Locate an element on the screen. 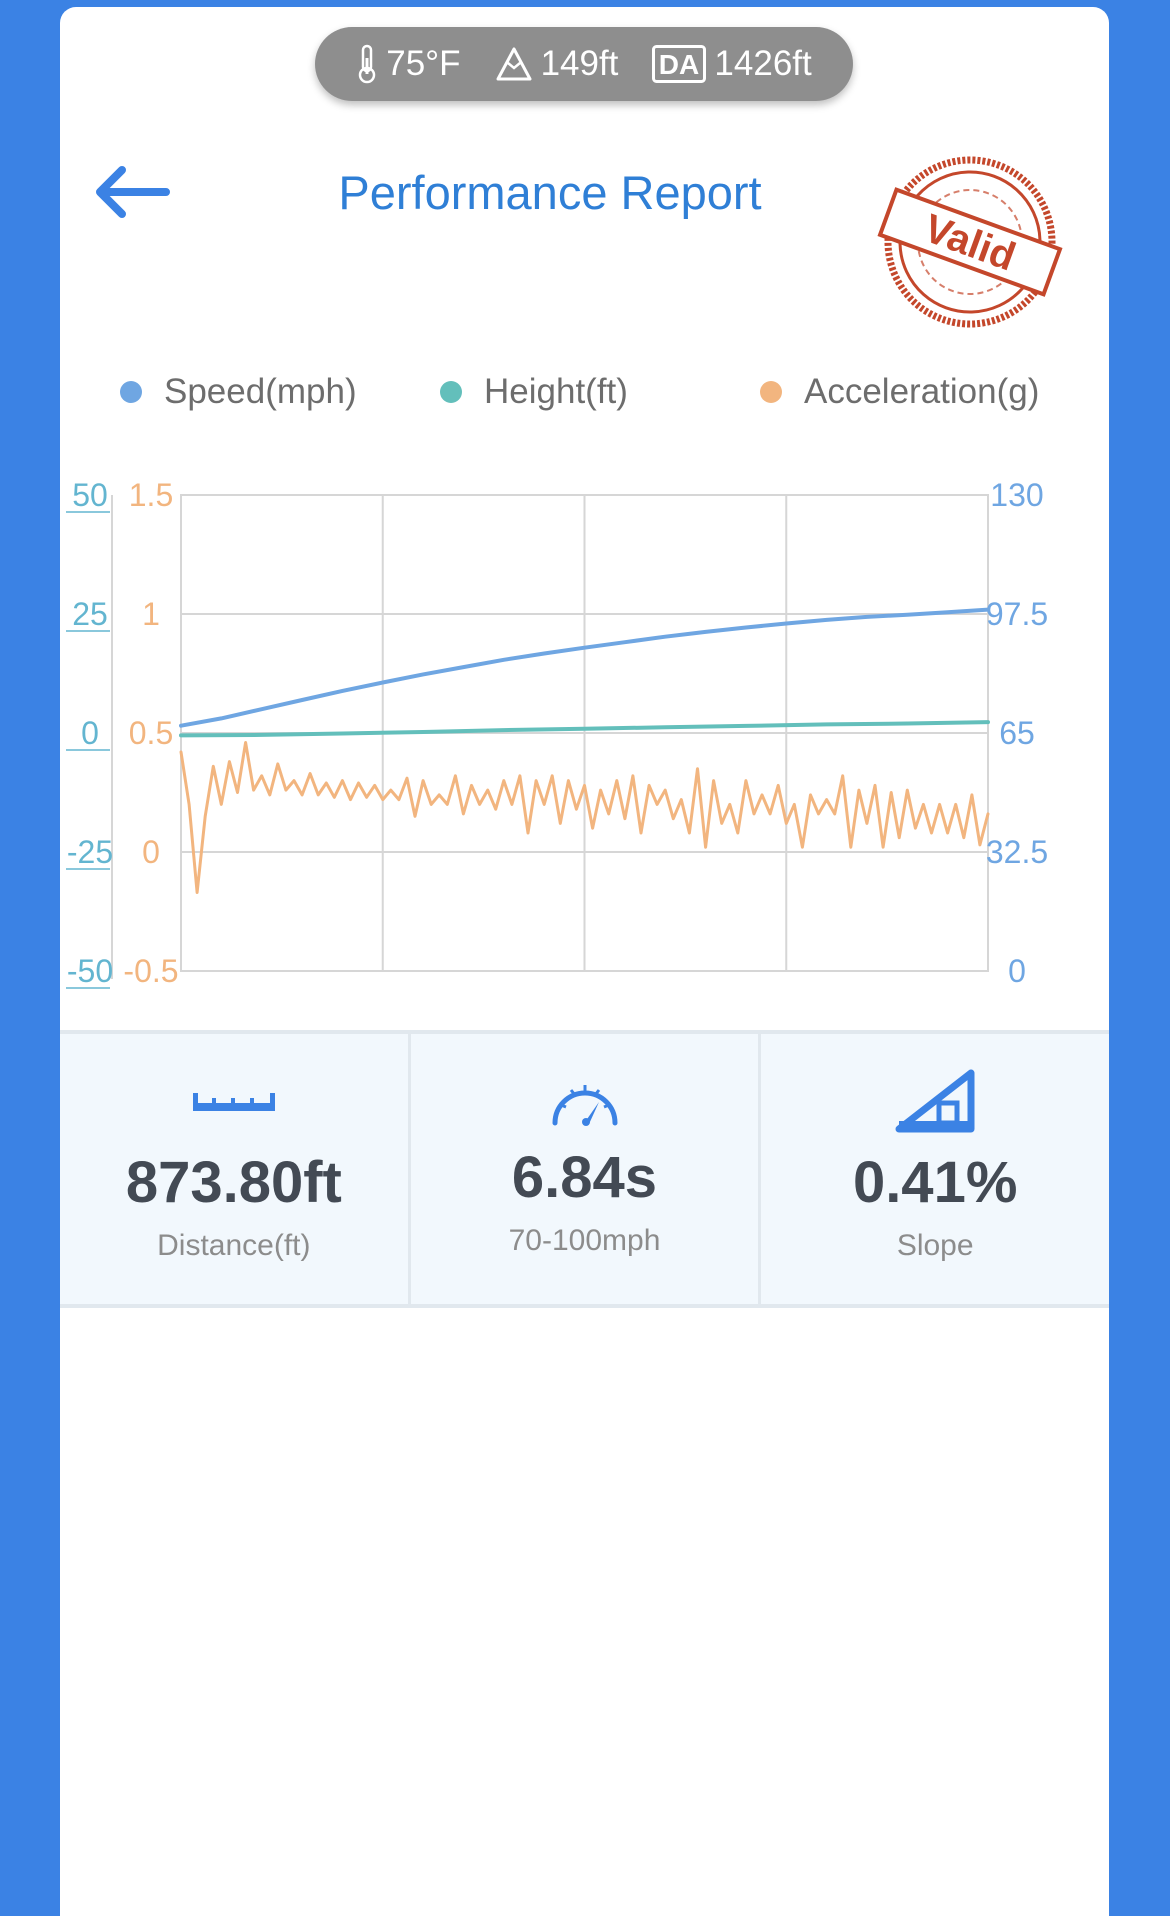 The image size is (1170, 1916). legend-acceleration-dot is located at coordinates (771, 392).